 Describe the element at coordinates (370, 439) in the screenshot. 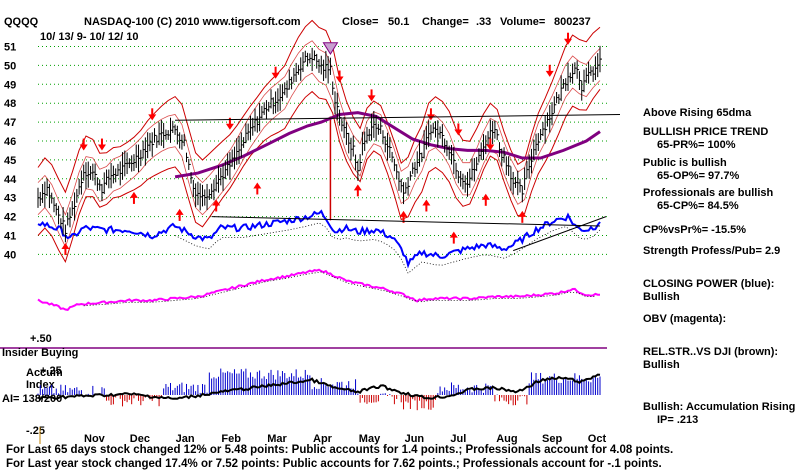

I see `month-label: May` at that location.